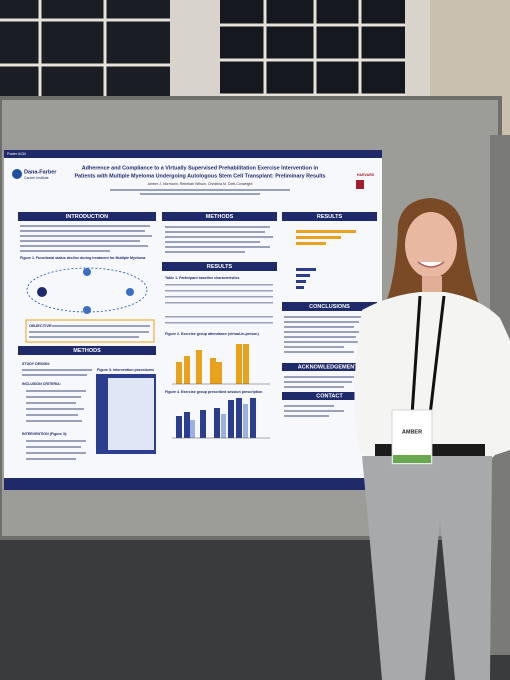 The image size is (510, 680). I want to click on poster-number: Poster #134, so click(16, 154).